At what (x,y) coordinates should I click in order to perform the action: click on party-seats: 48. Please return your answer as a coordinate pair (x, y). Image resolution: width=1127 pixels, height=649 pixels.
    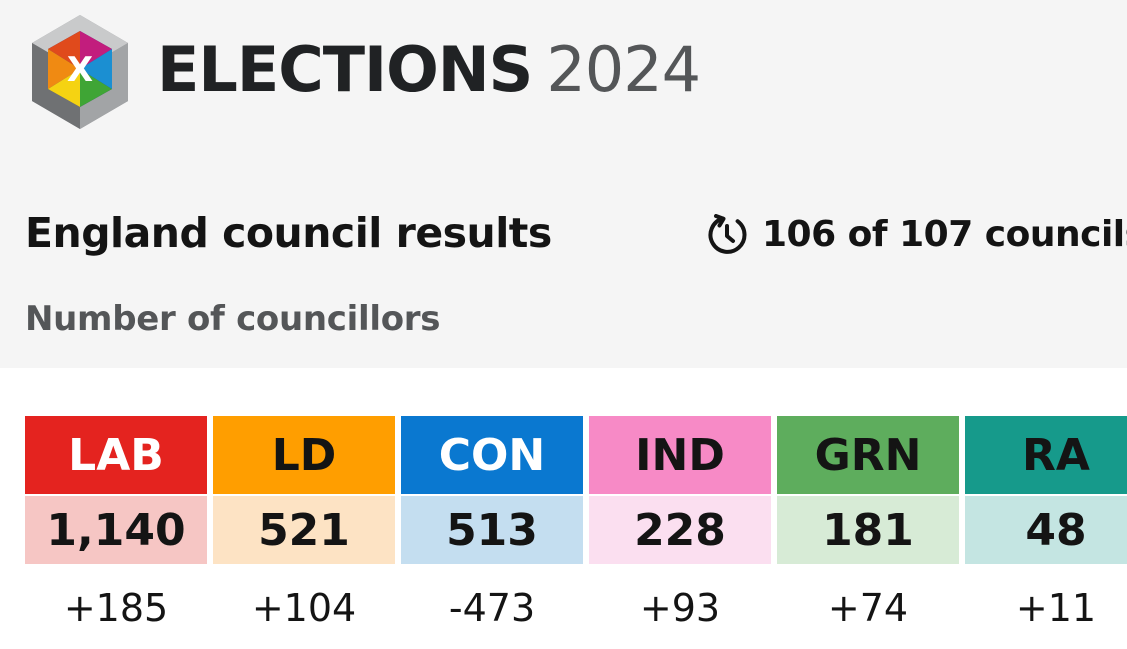
    Looking at the image, I should click on (1046, 530).